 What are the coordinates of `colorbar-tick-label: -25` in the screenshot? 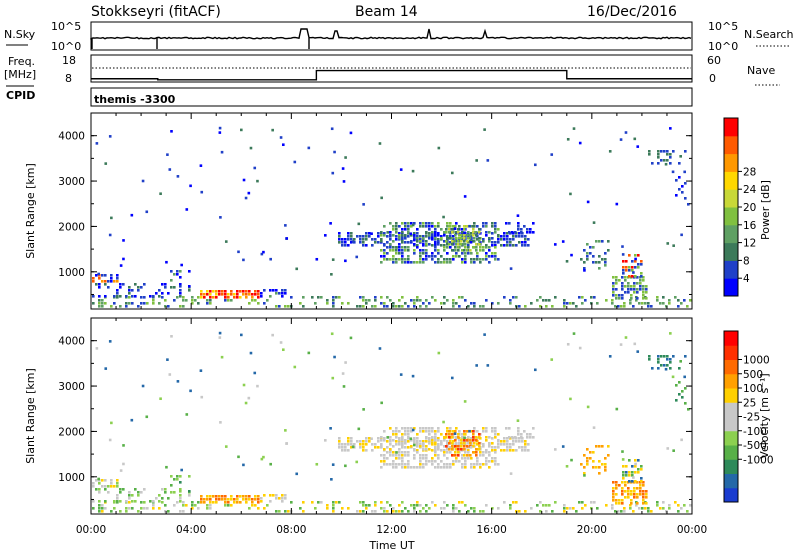 It's located at (751, 418).